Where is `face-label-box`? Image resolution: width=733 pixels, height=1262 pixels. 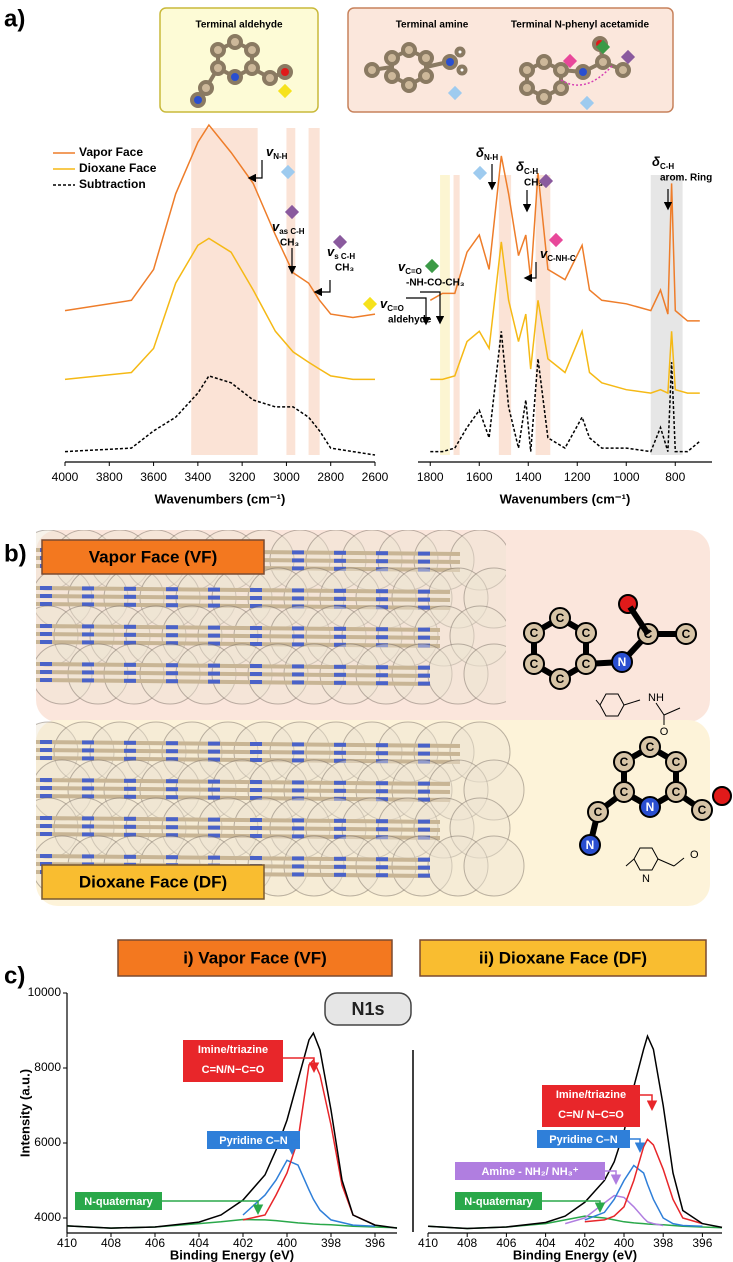
face-label-box is located at coordinates (153, 557).